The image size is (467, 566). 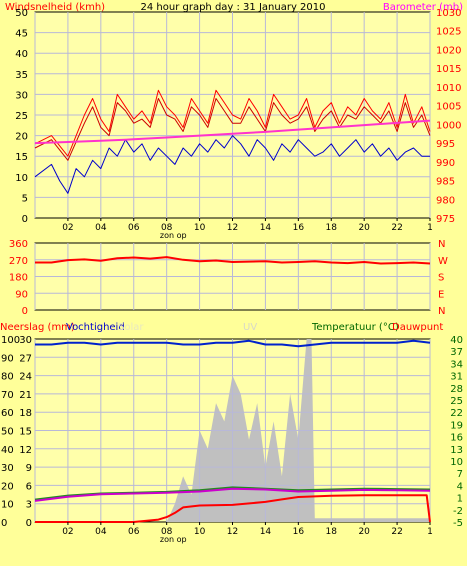 What do you see at coordinates (25, 377) in the screenshot?
I see `weather-mid-y-tick-label: 24` at bounding box center [25, 377].